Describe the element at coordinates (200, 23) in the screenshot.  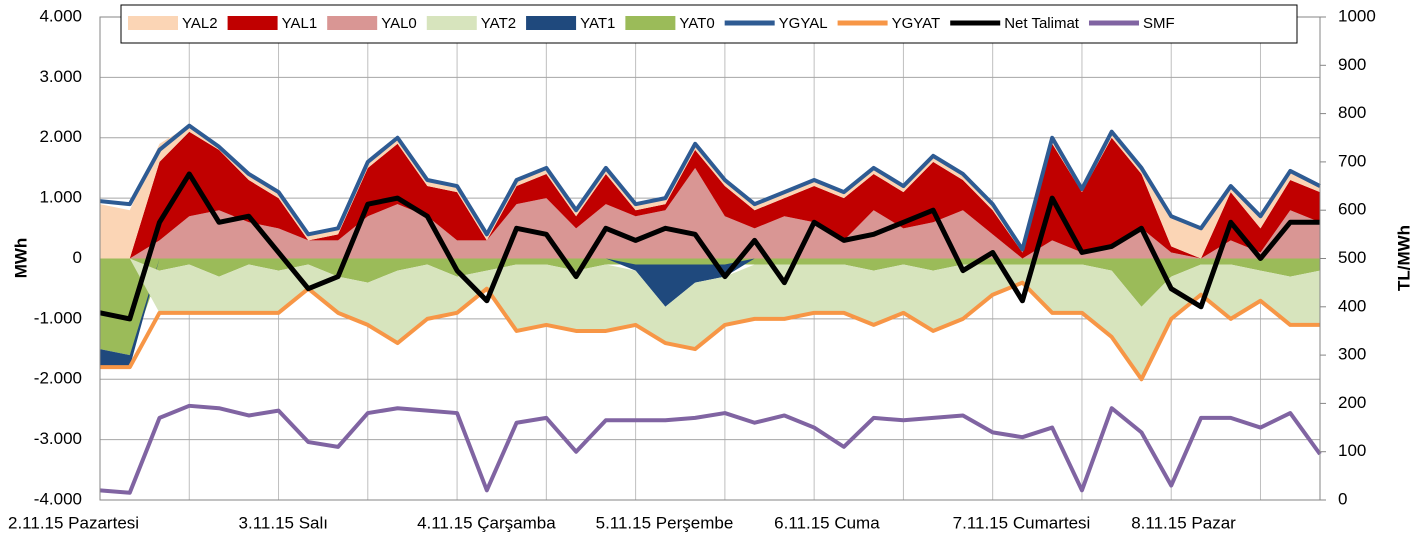
I see `legend-label: YAL2` at that location.